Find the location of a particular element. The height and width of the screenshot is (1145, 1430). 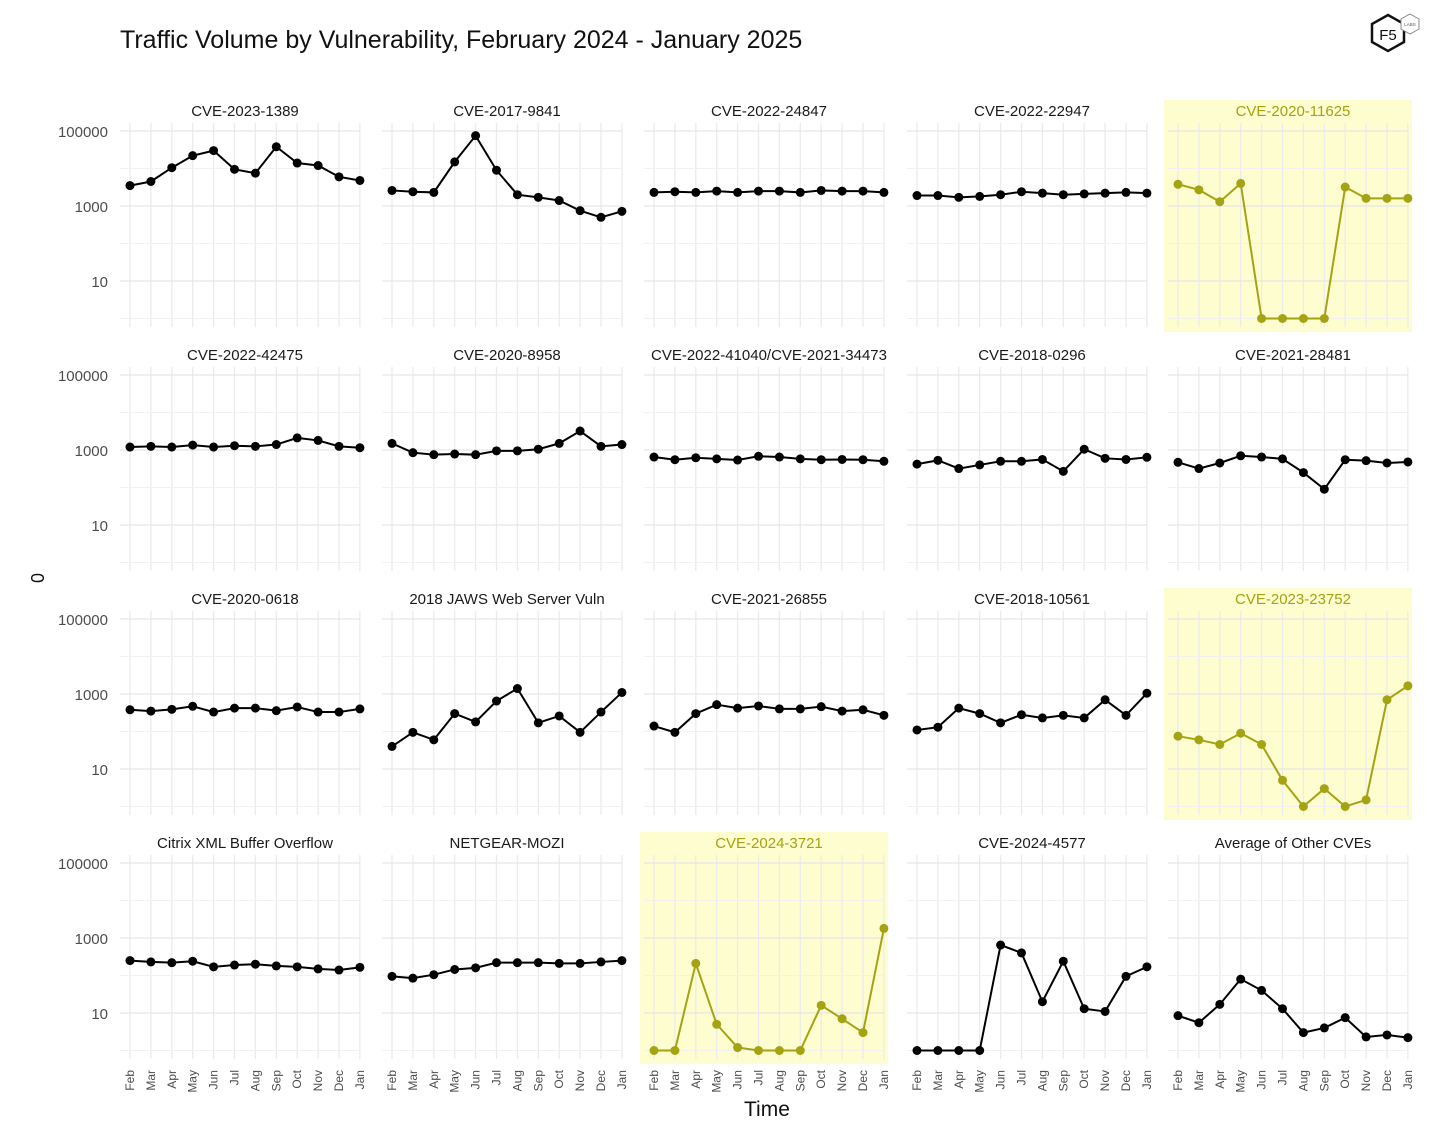

panel-9: CVE-2018-0296 is located at coordinates (1029, 459).